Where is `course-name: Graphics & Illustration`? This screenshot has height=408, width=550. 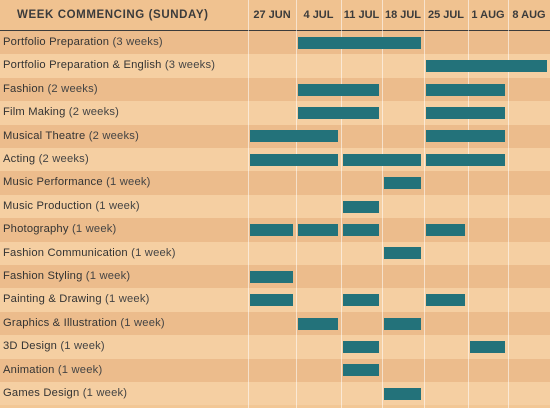
course-name: Graphics & Illustration is located at coordinates (60, 322).